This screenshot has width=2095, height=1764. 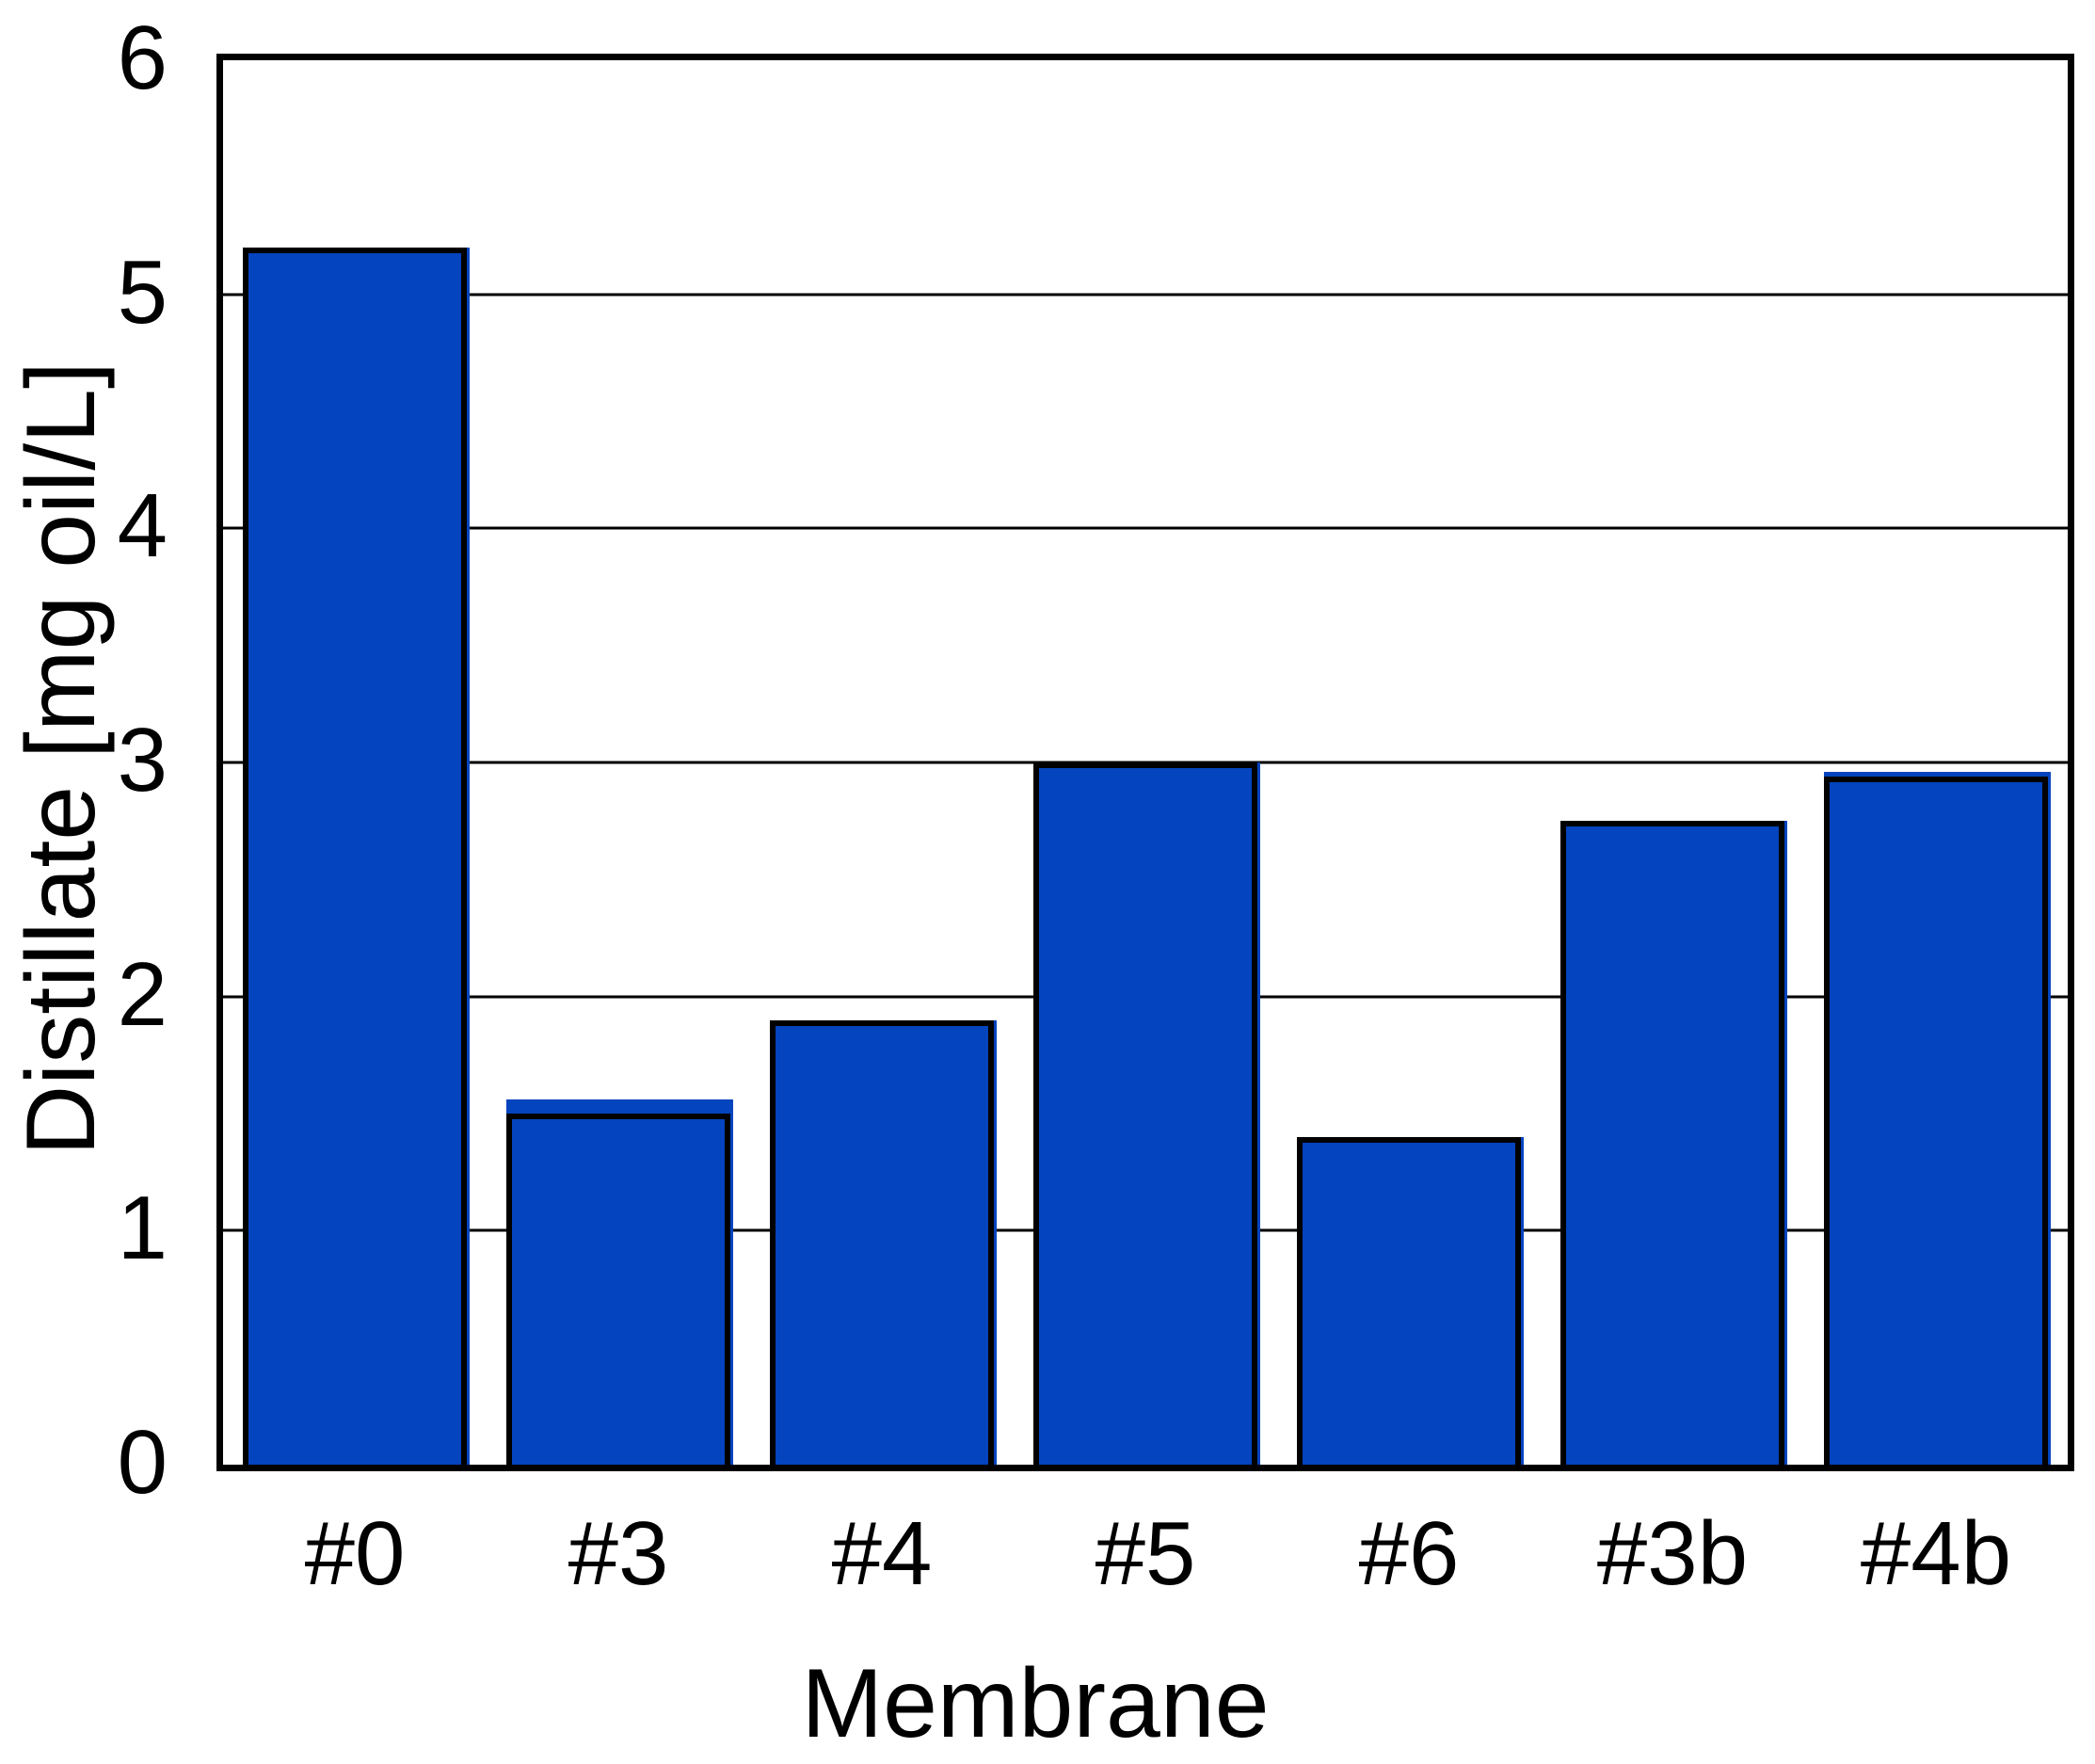 What do you see at coordinates (1672, 1143) in the screenshot?
I see `bar-3b` at bounding box center [1672, 1143].